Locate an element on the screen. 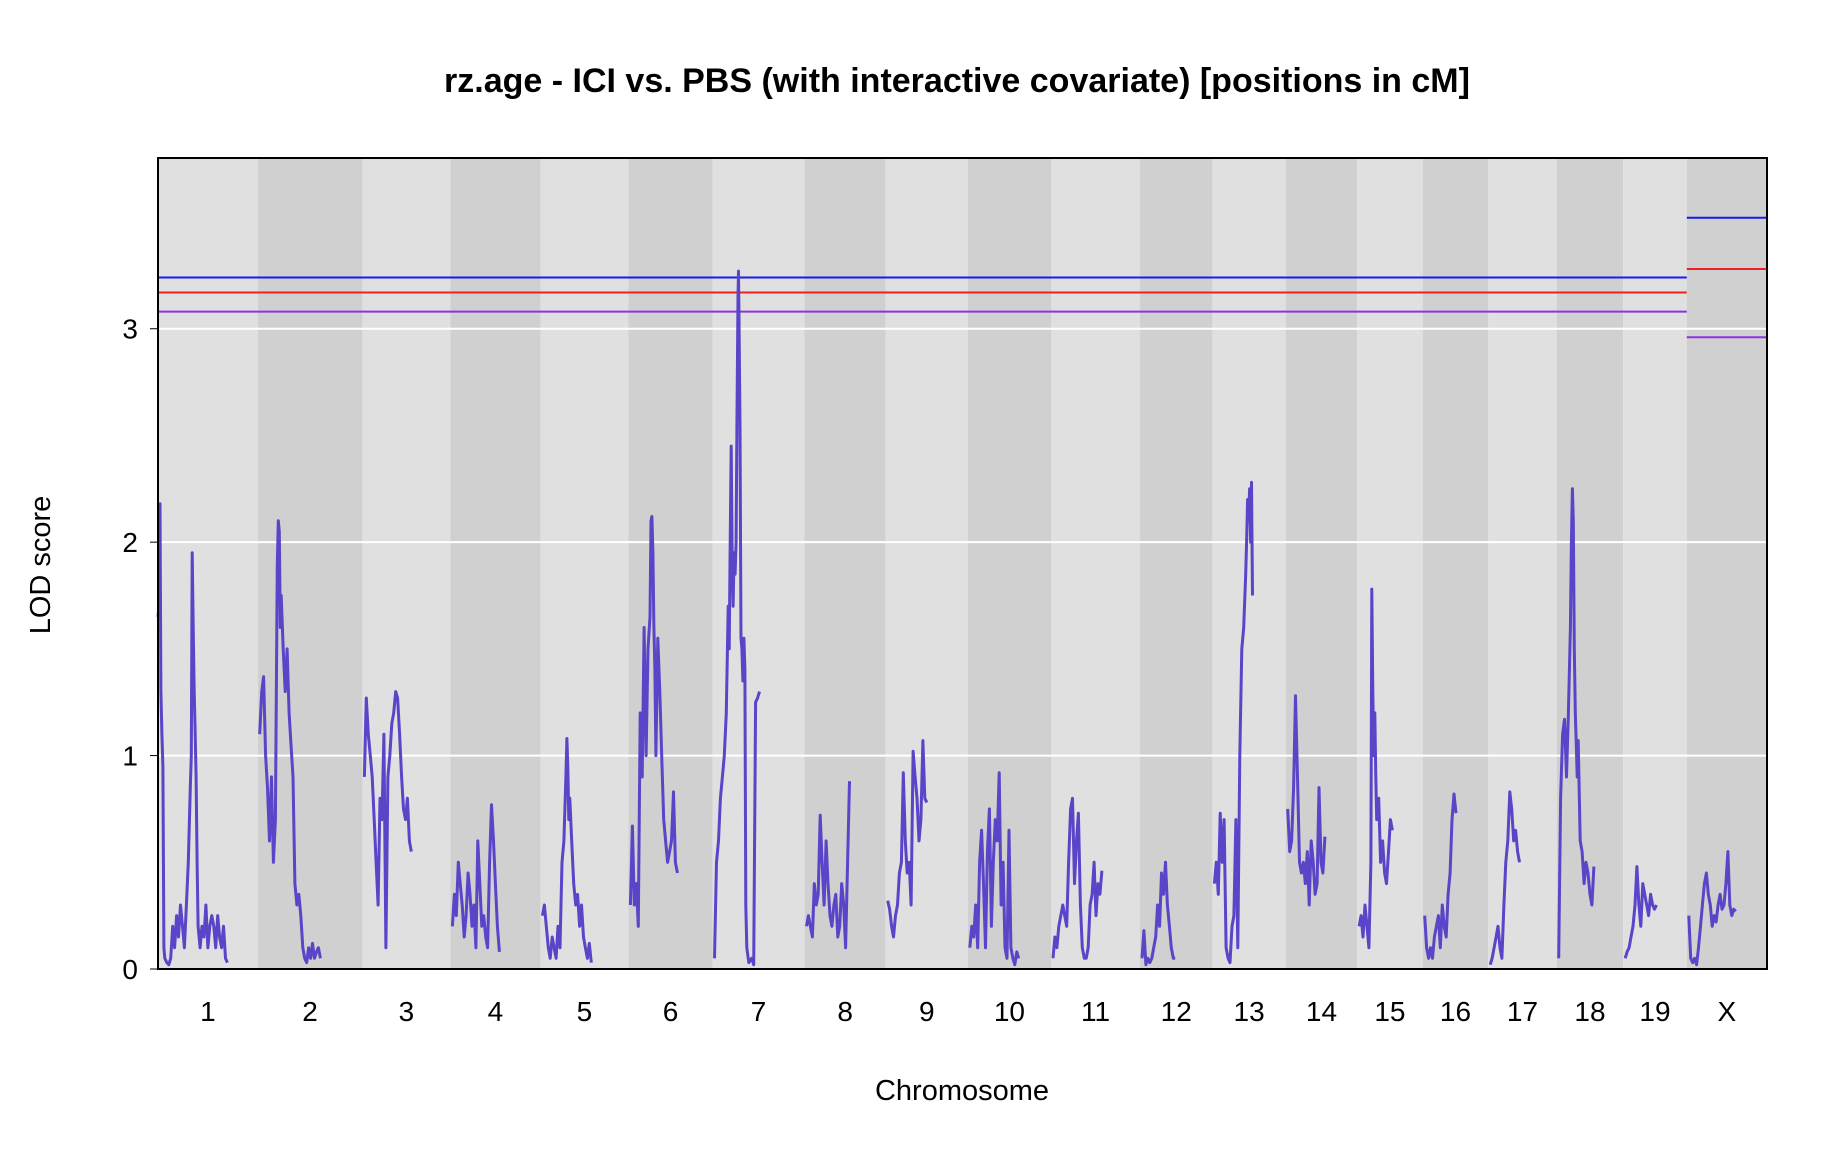  y-tick-label-0: 0 is located at coordinates (130, 969).